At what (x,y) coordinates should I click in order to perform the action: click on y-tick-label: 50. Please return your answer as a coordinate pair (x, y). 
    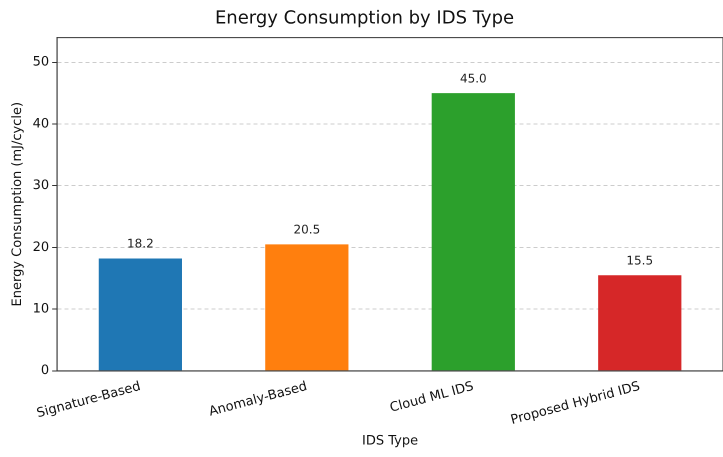
    Looking at the image, I should click on (41, 62).